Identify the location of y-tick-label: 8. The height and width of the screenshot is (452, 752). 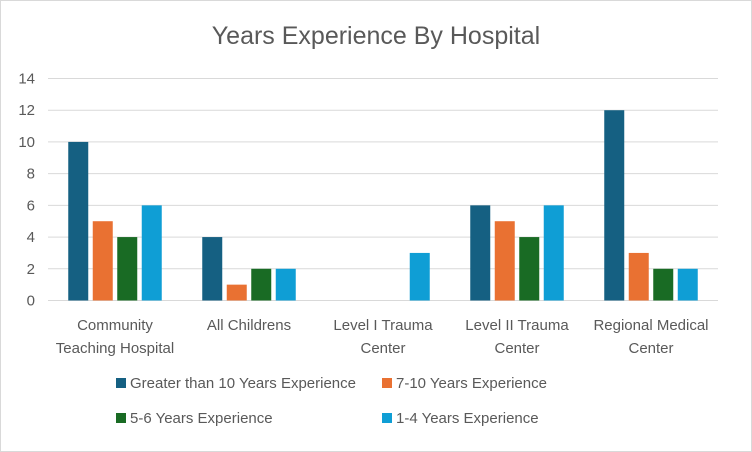
(31, 174).